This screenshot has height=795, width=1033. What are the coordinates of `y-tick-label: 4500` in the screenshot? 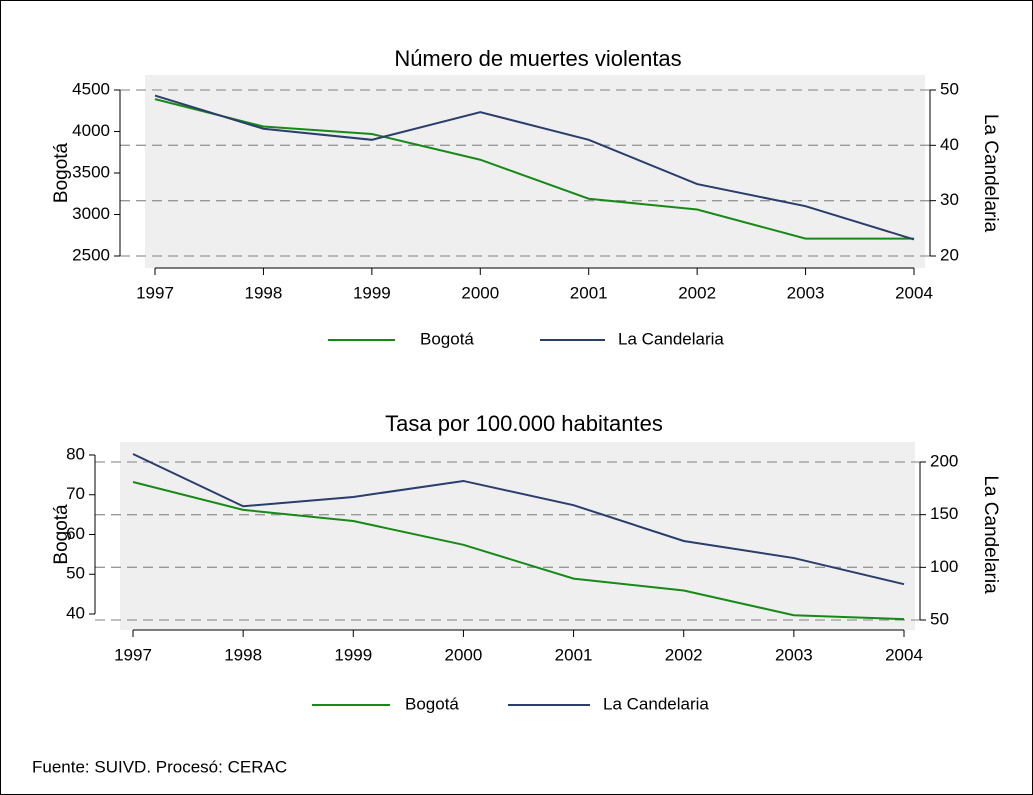 It's located at (91, 88).